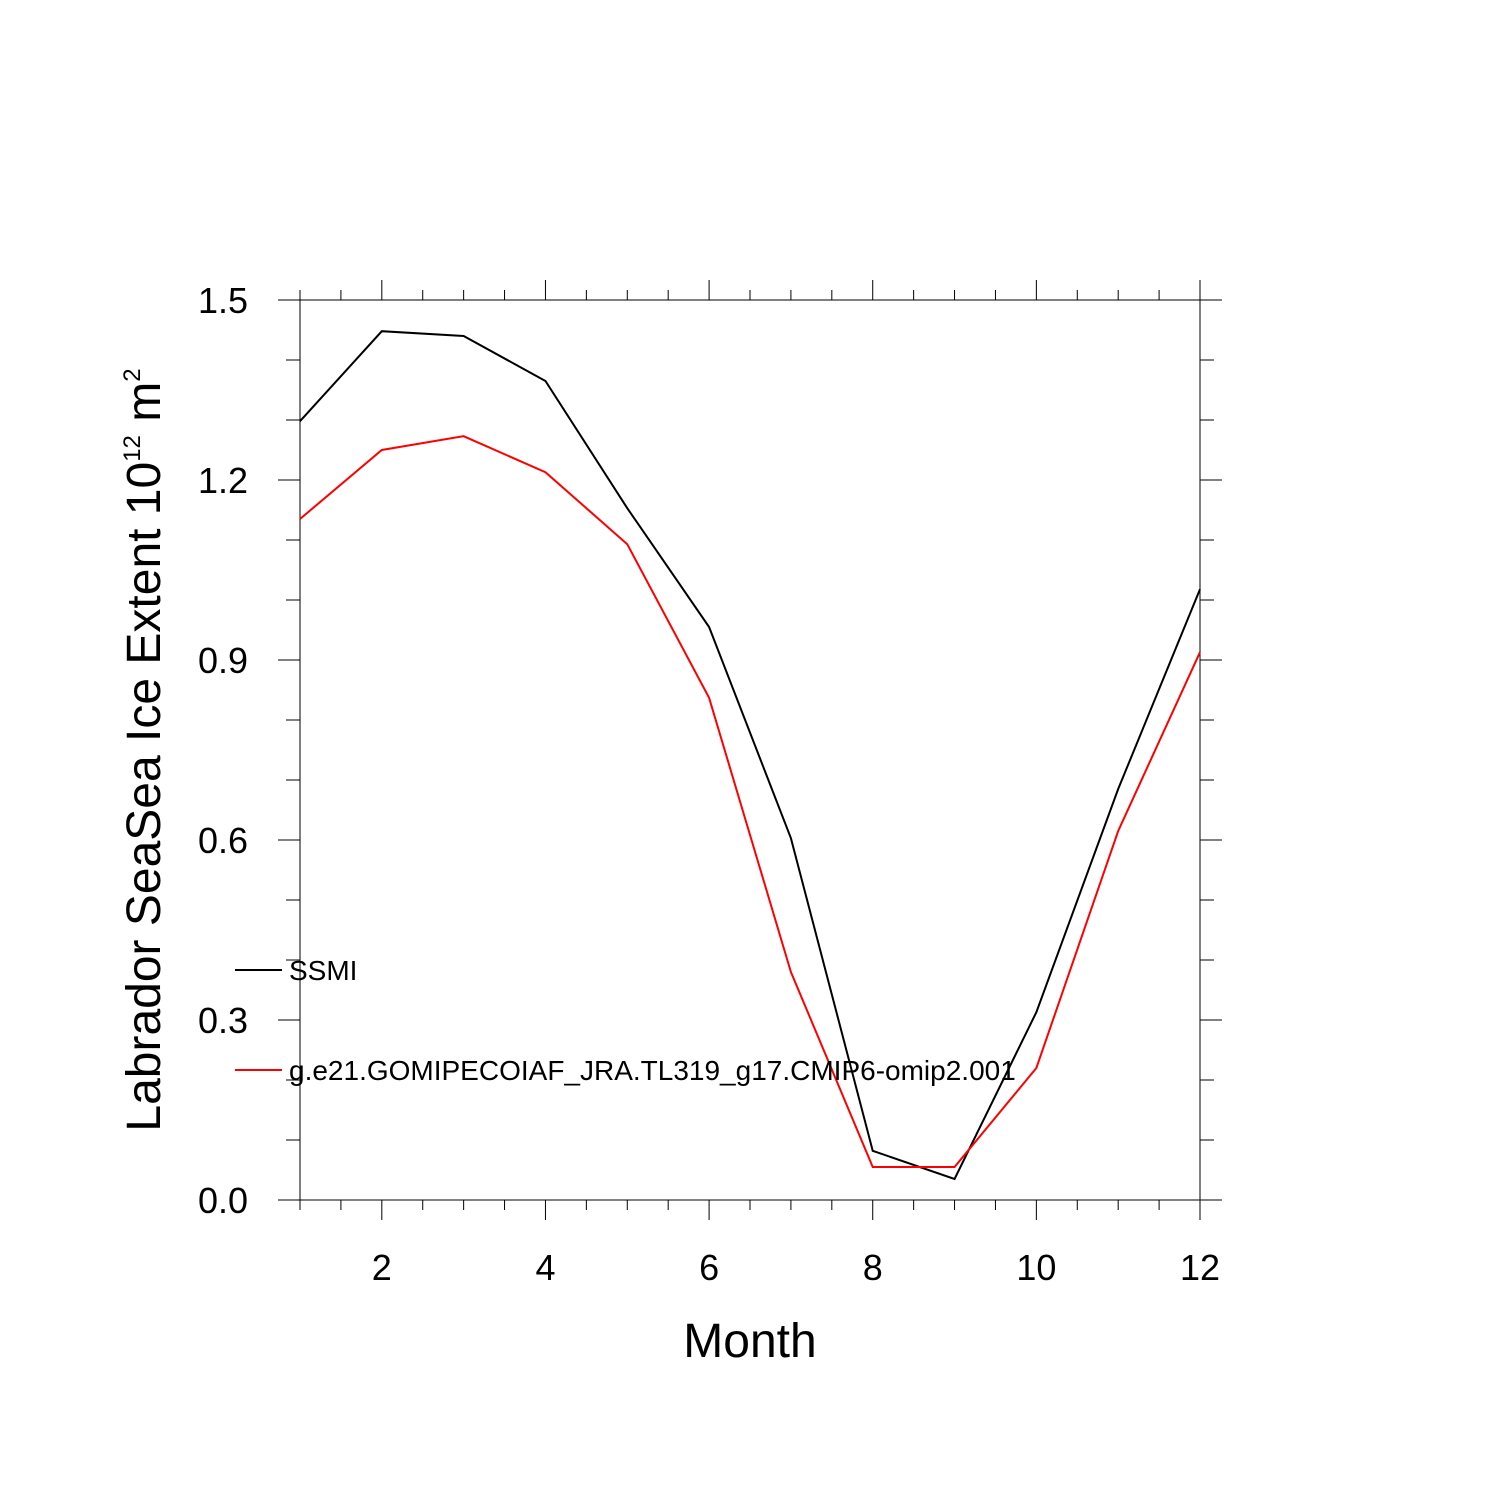 The height and width of the screenshot is (1500, 1500). I want to click on legend-label-1: SSMI, so click(323, 970).